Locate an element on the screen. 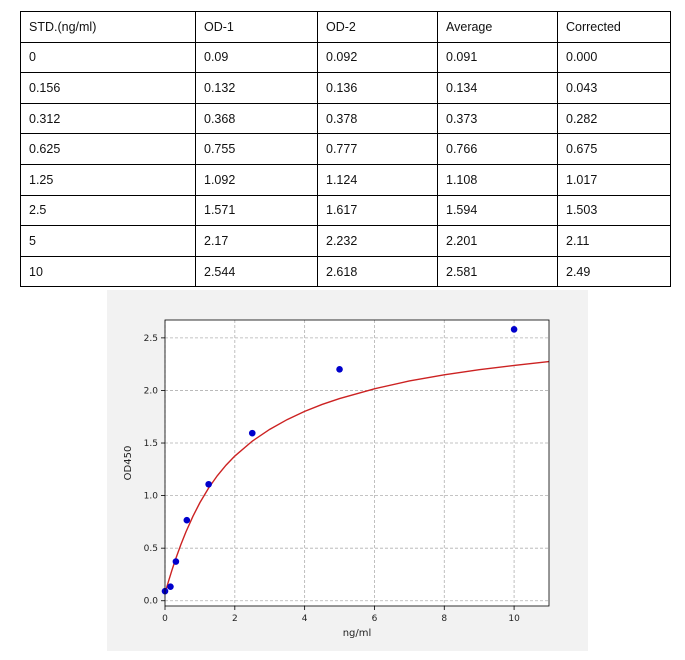 This screenshot has width=685, height=660. cell-average: 1.108 is located at coordinates (497, 179).